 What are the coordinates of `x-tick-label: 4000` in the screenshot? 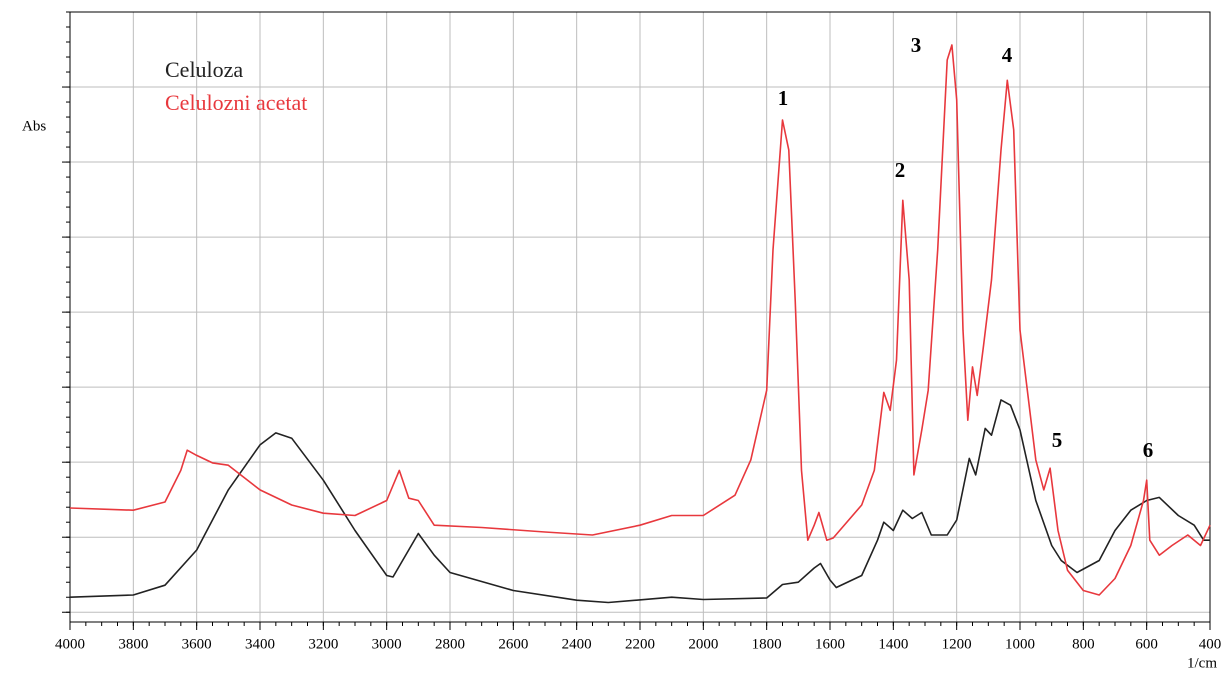 It's located at (70, 644).